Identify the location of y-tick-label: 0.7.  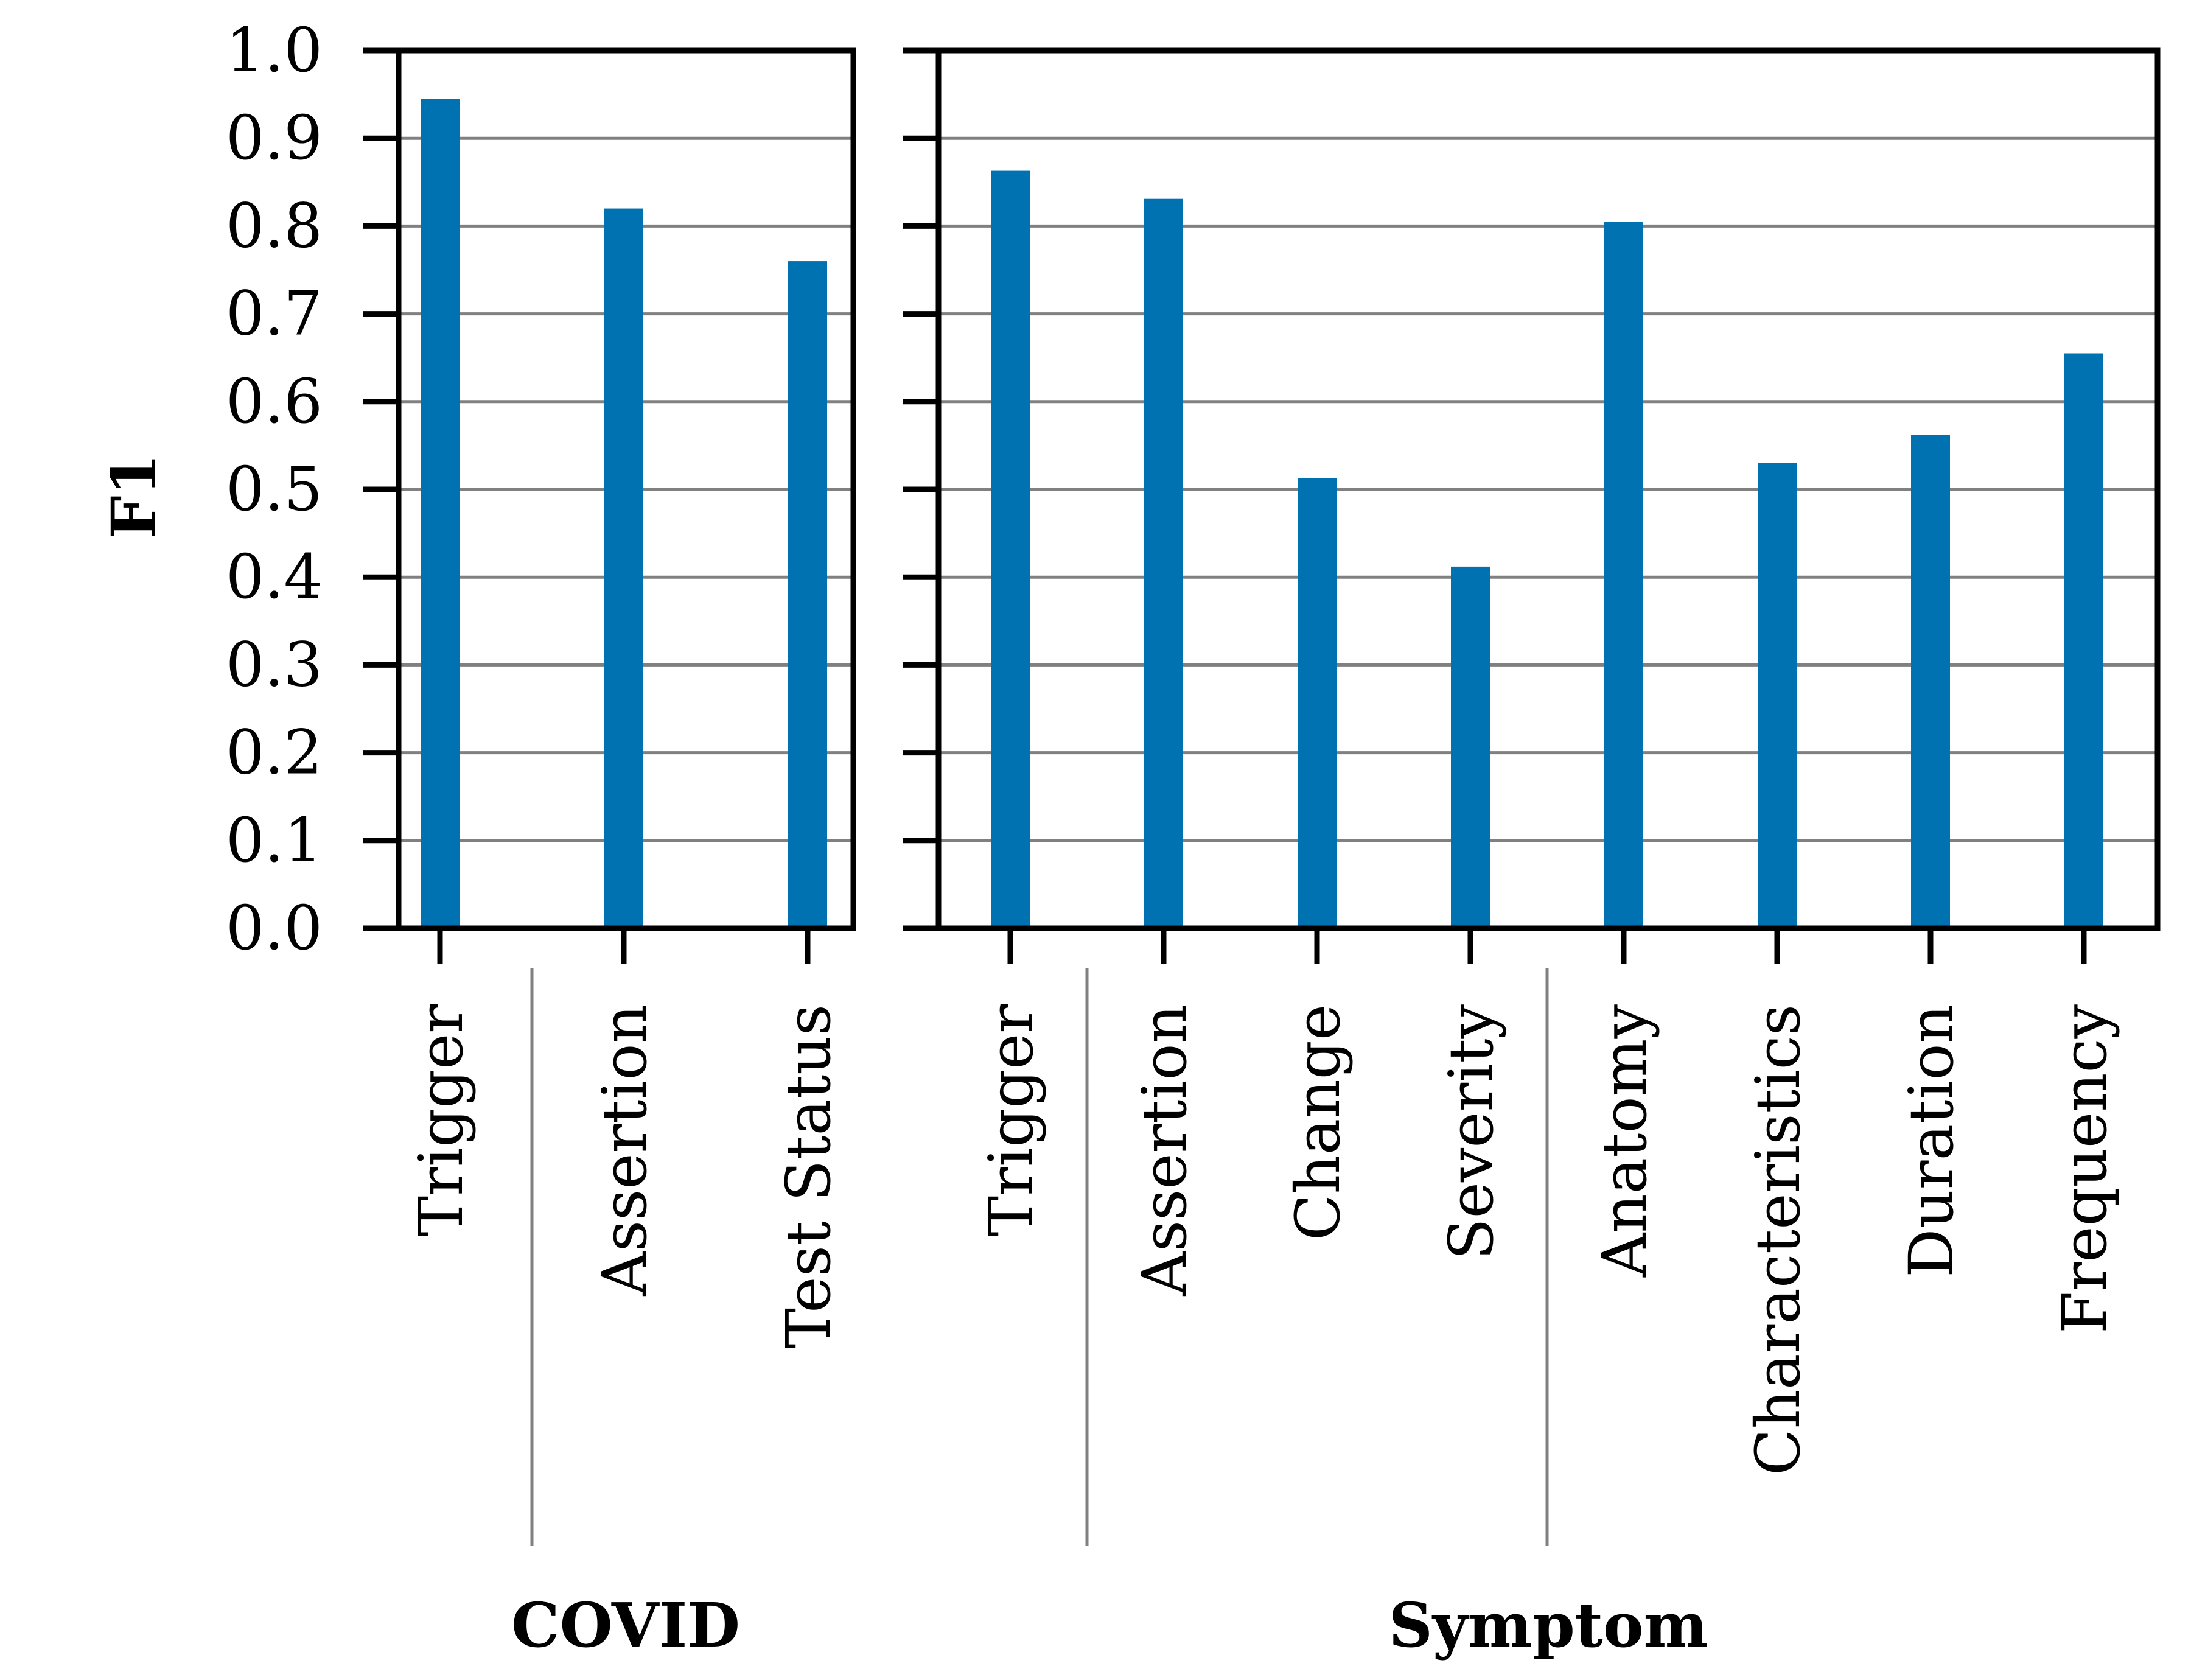
(274, 313).